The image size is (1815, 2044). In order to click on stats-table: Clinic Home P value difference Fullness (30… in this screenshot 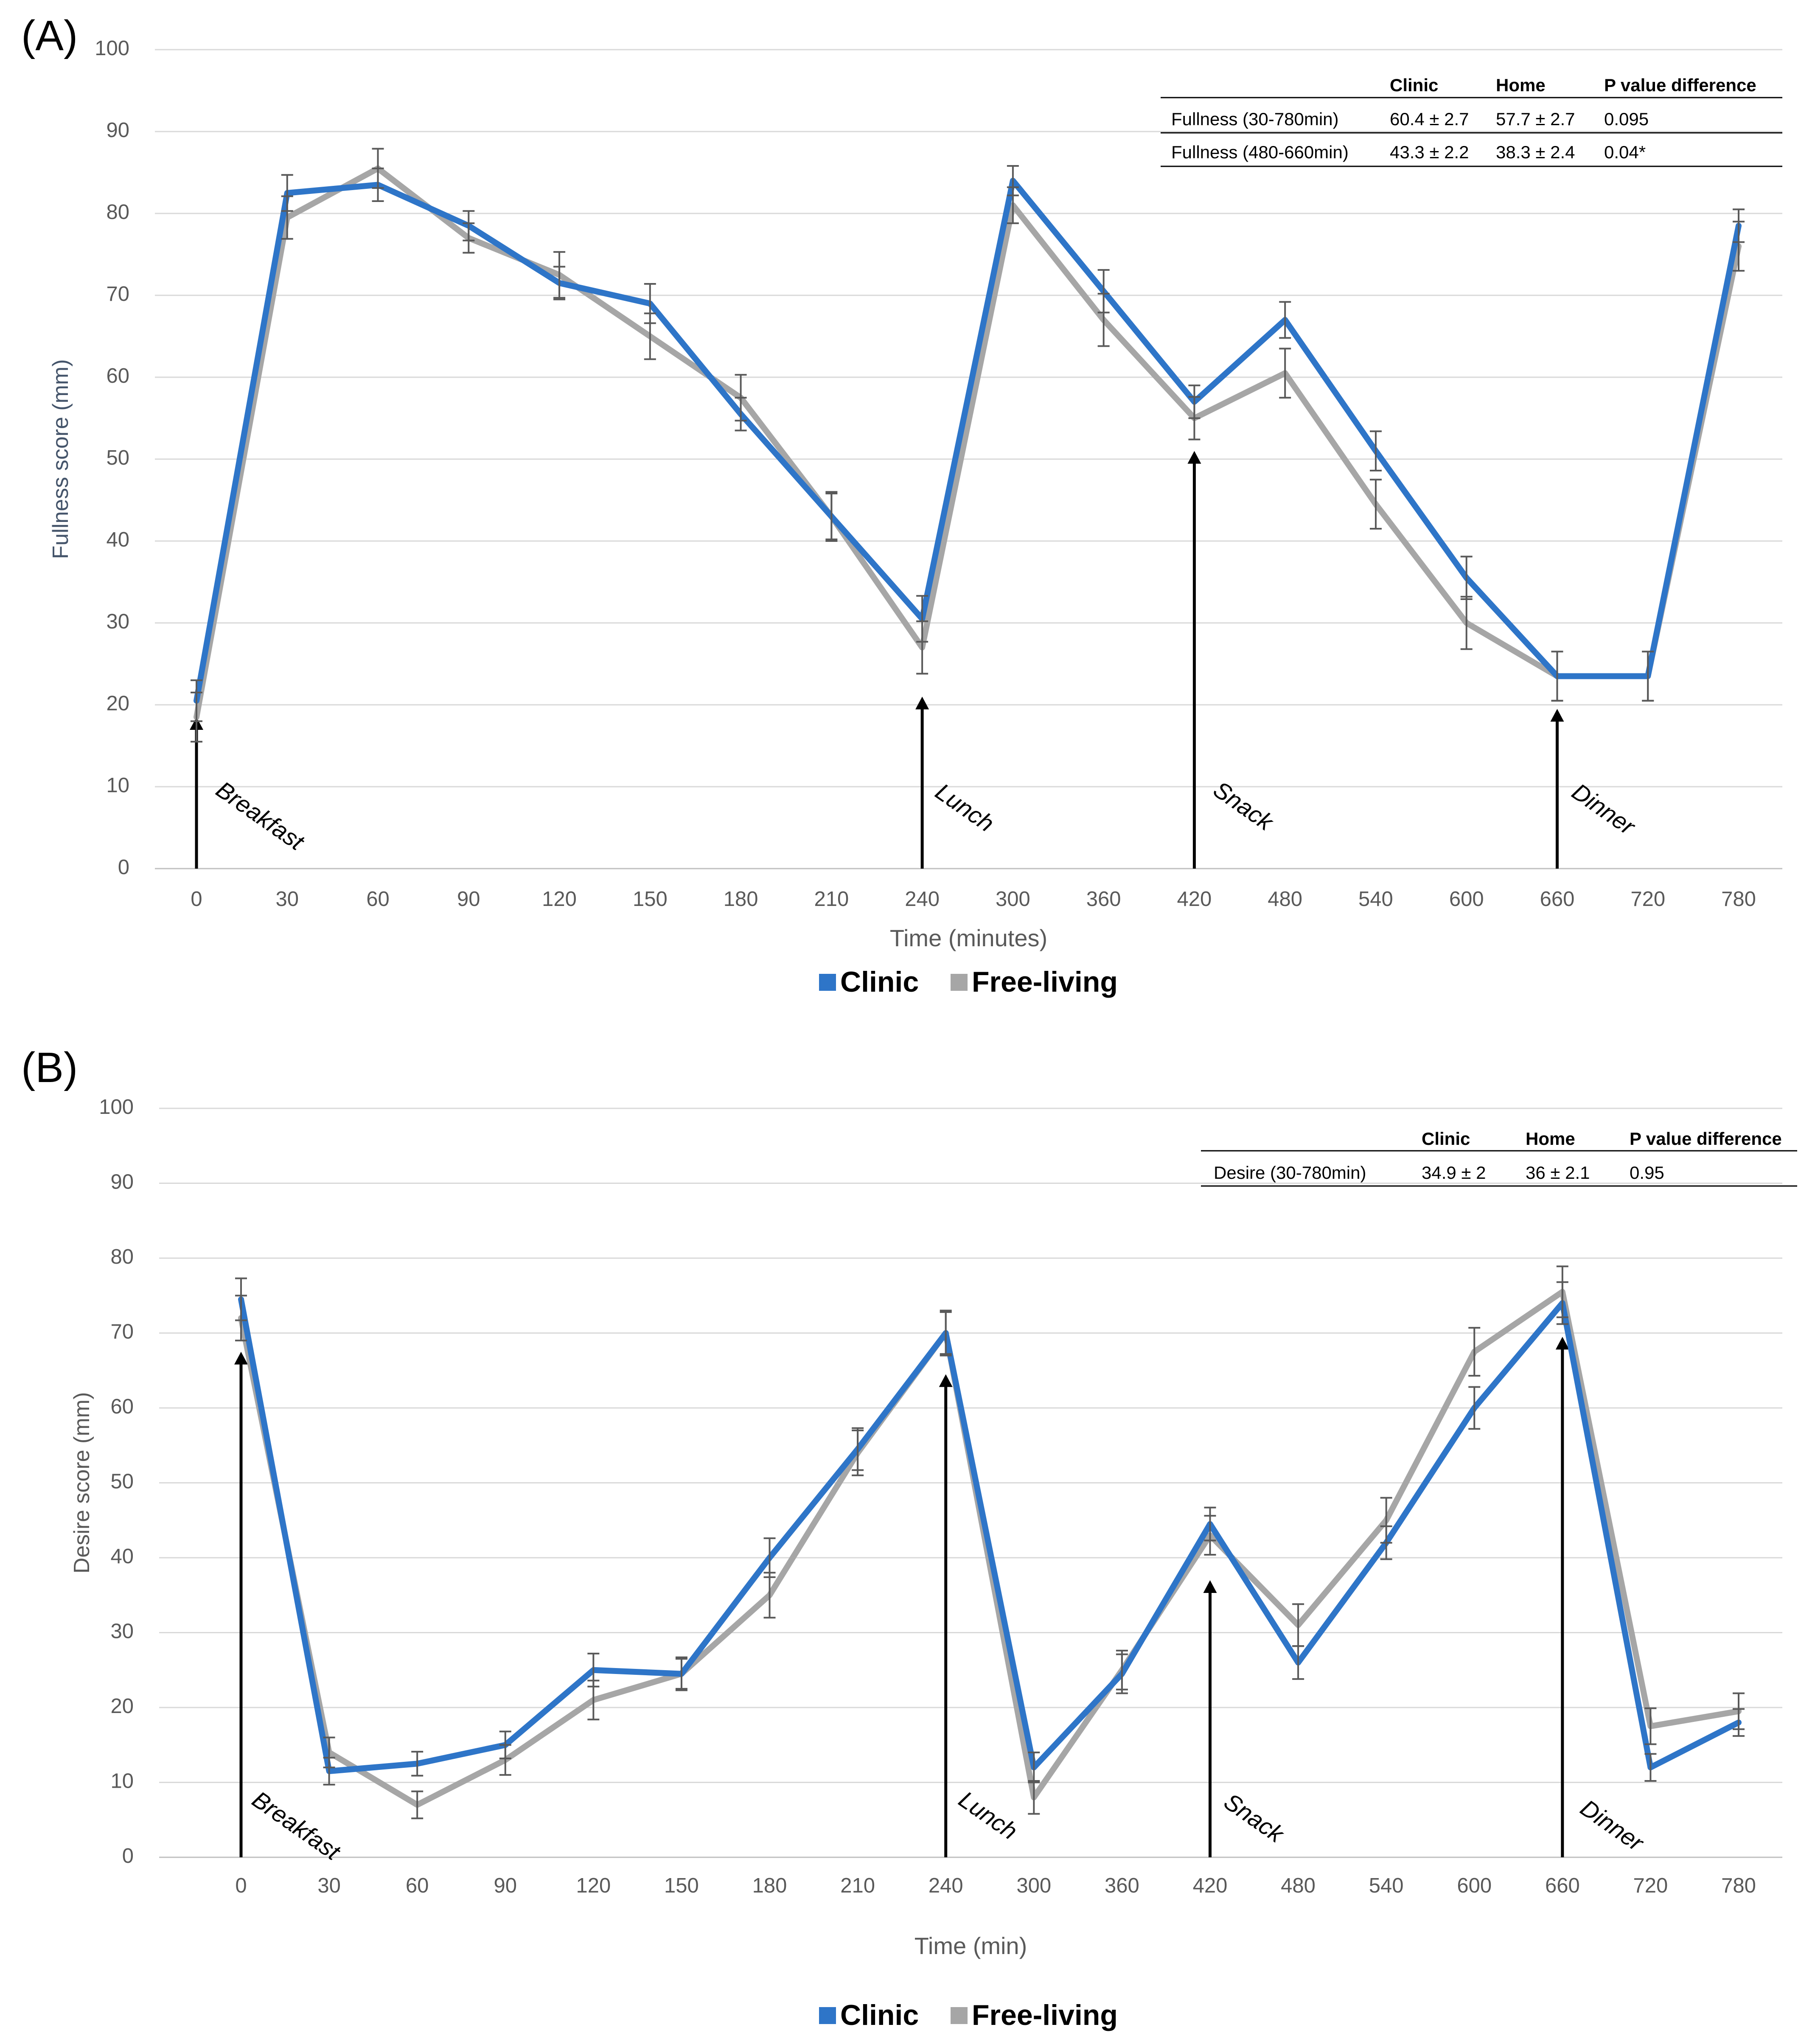, I will do `click(1471, 121)`.